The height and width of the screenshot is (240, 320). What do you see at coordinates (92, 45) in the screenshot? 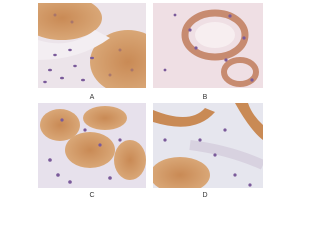
I see `panel-a-image` at bounding box center [92, 45].